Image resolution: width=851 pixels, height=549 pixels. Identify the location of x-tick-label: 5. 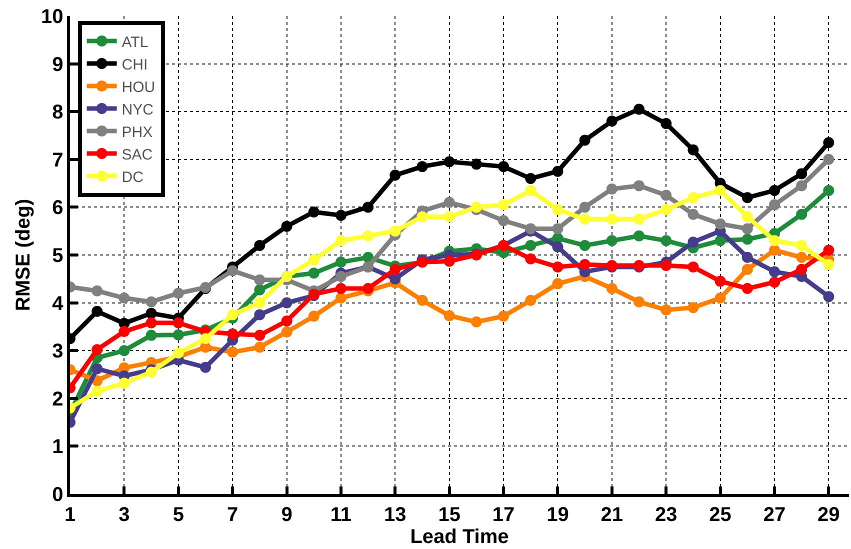
(178, 515).